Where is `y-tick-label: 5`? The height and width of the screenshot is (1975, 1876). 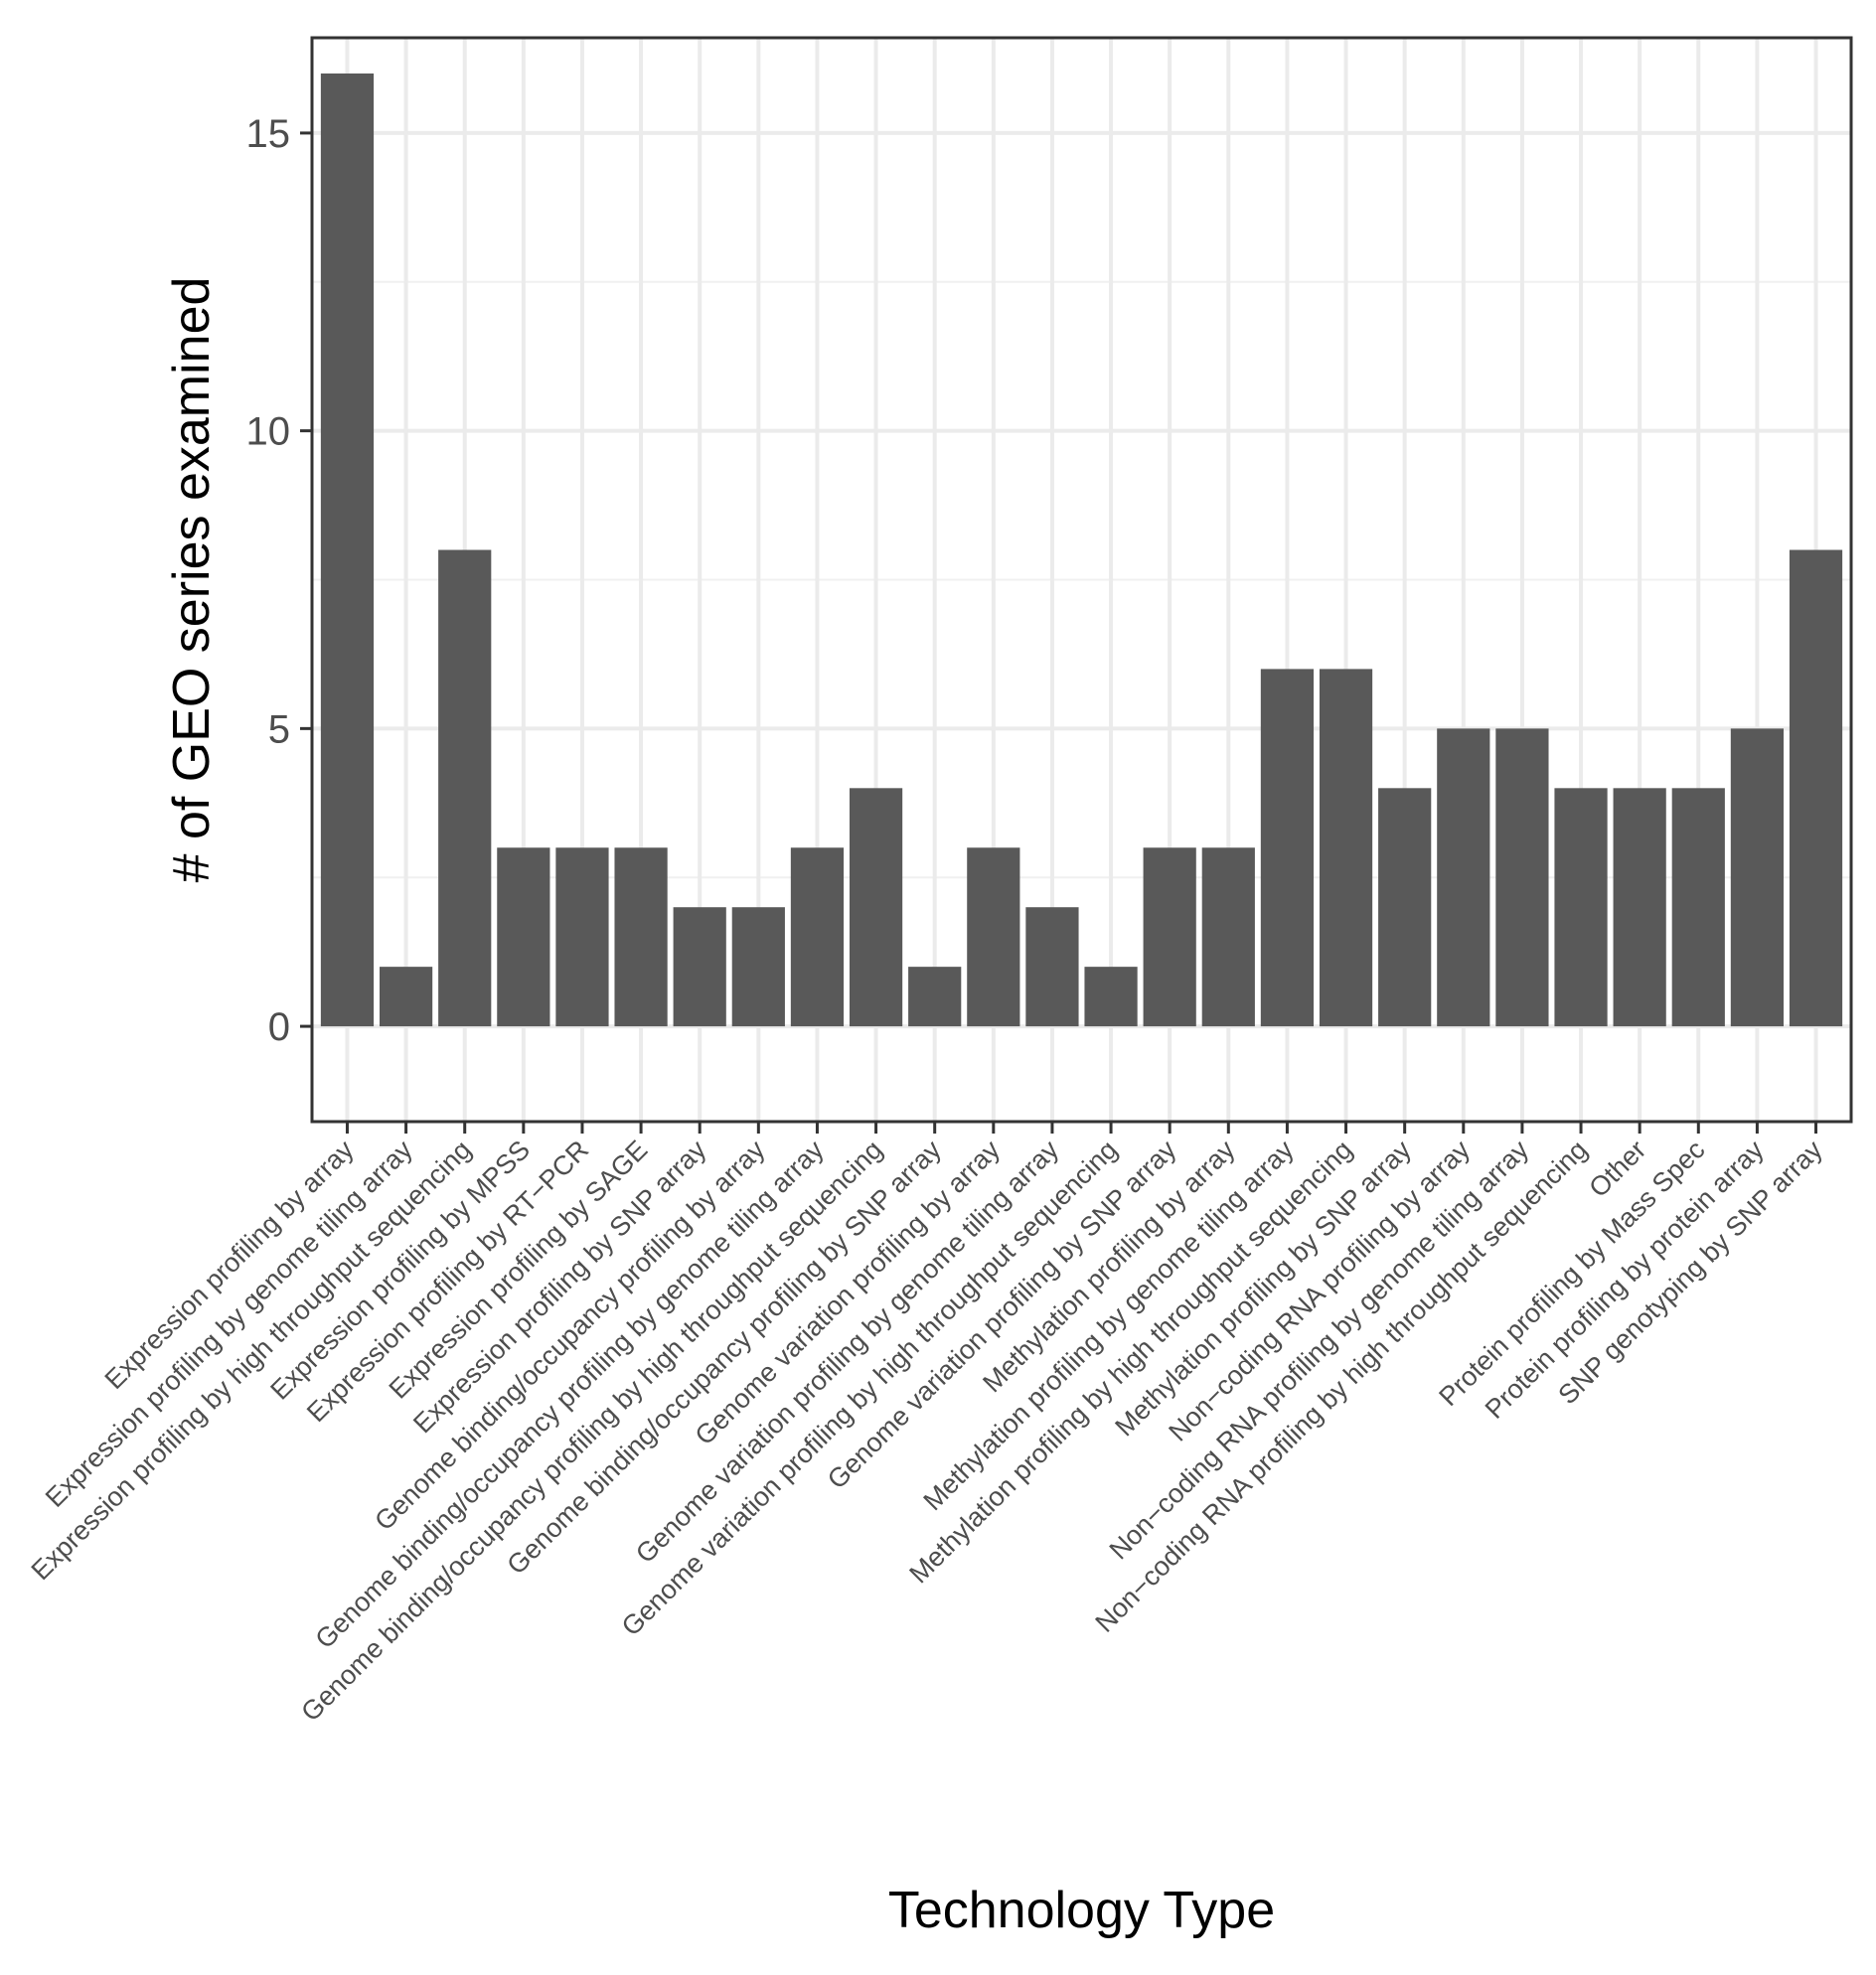
y-tick-label: 5 is located at coordinates (279, 729).